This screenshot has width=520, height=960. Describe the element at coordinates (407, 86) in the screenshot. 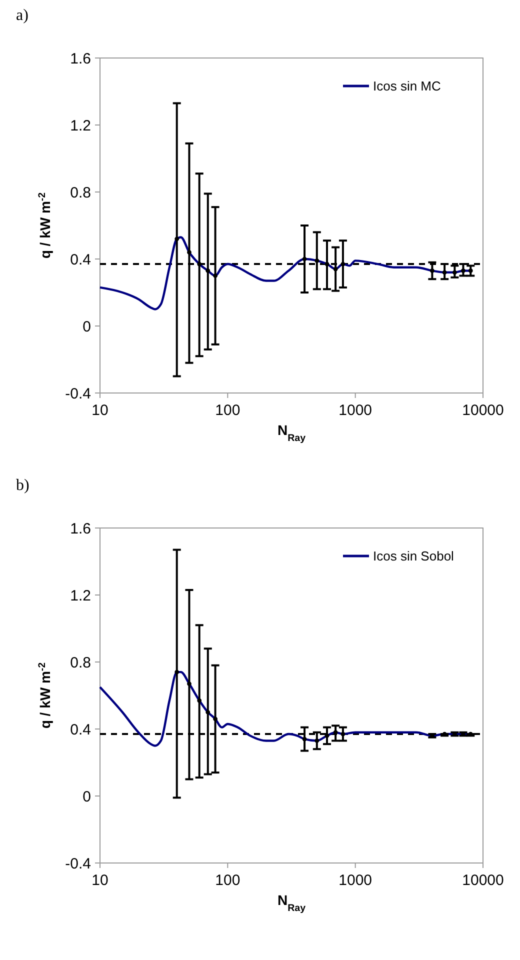

I see `legend-label: Icos sin MC` at that location.